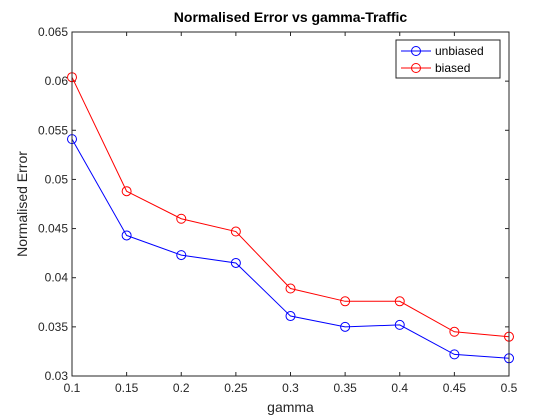 This screenshot has width=560, height=420. Describe the element at coordinates (57, 81) in the screenshot. I see `y-tick-label: 0.06` at that location.